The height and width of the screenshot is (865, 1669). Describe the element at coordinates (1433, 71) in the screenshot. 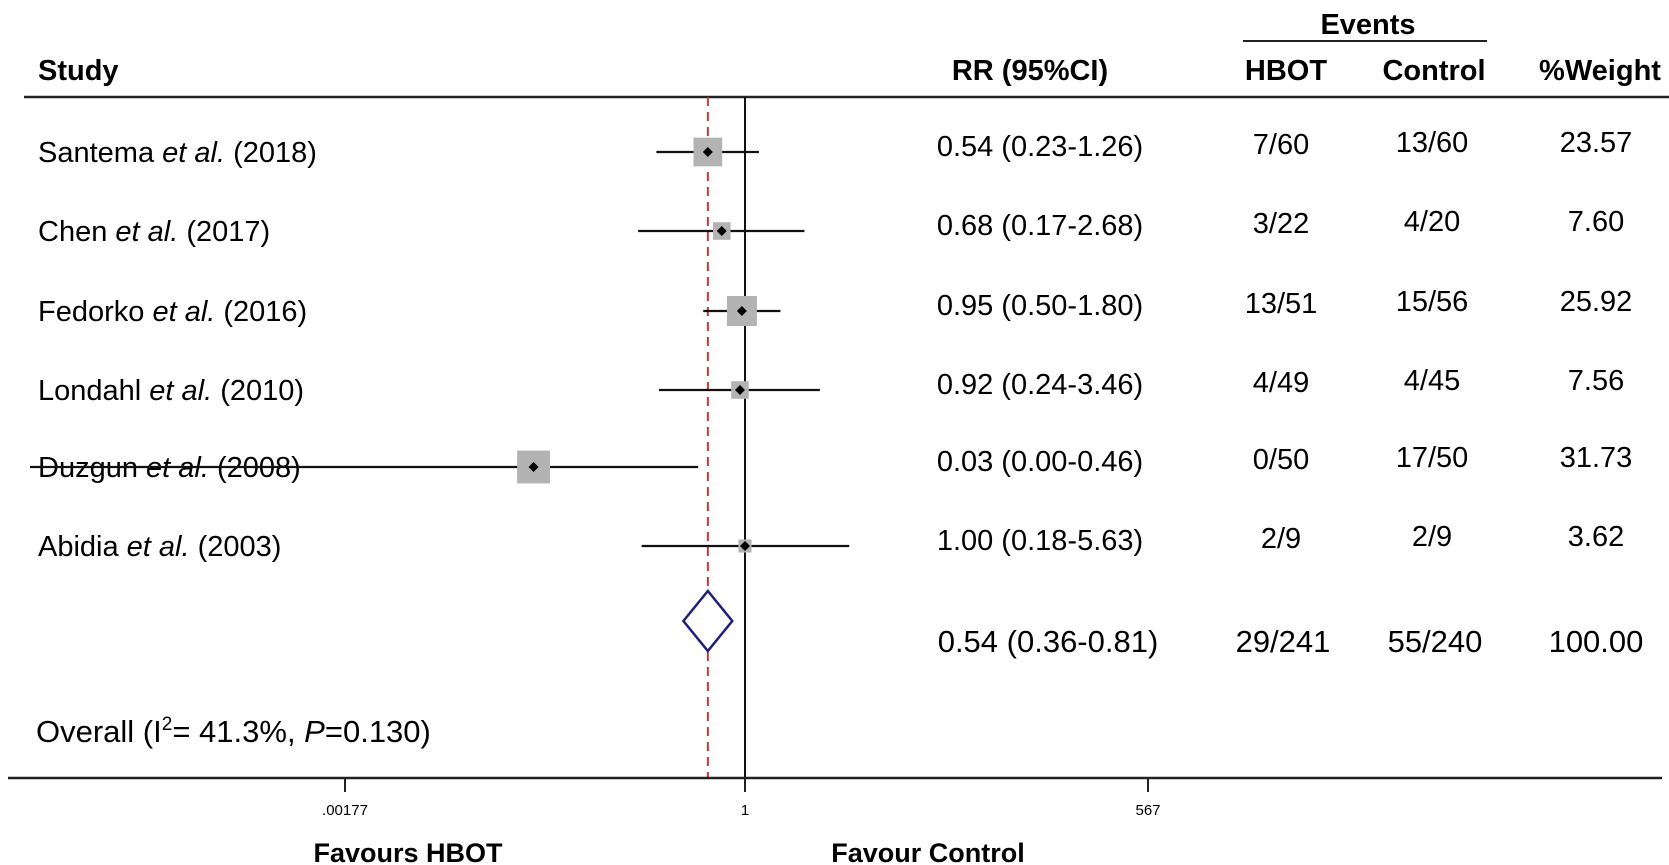

I see `control-header: Control` at that location.